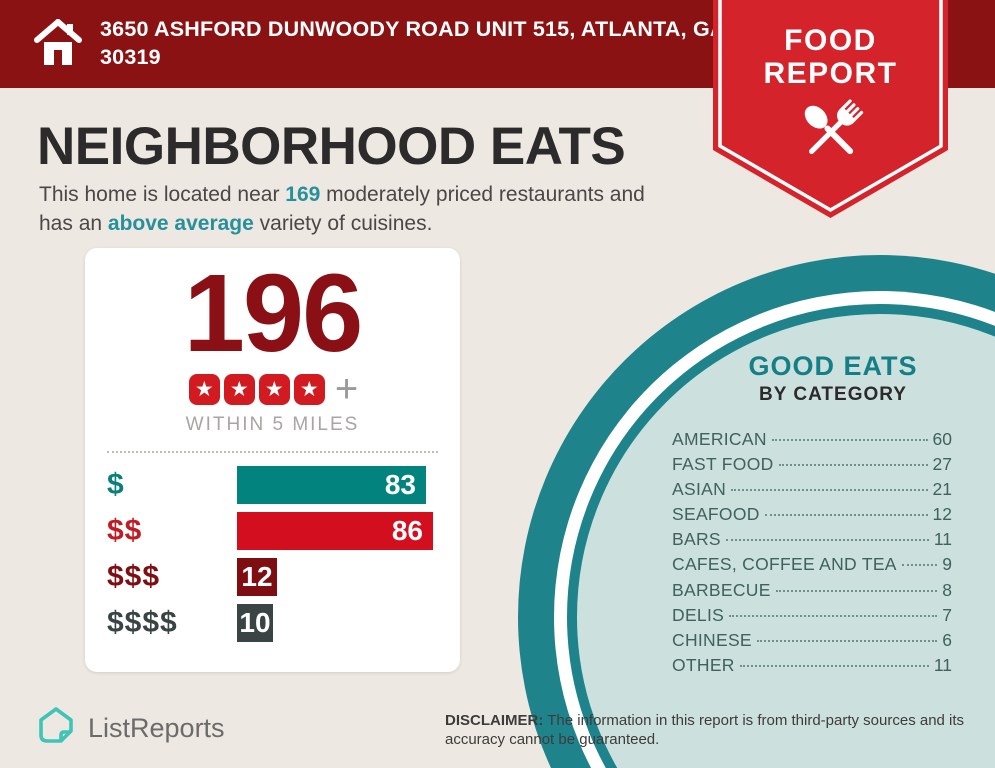 Image resolution: width=995 pixels, height=768 pixels. Describe the element at coordinates (947, 564) in the screenshot. I see `category-value: 9` at that location.